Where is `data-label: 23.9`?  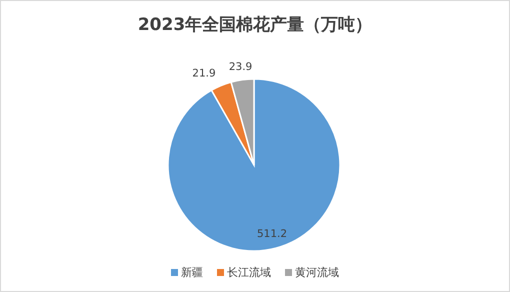 data-label: 23.9 is located at coordinates (240, 66).